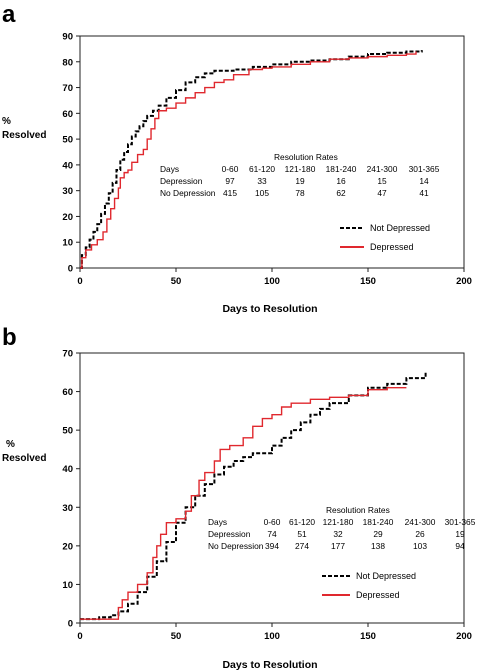 This screenshot has height=672, width=480. Describe the element at coordinates (67, 114) in the screenshot. I see `y-tick-label-a-6: 60` at that location.